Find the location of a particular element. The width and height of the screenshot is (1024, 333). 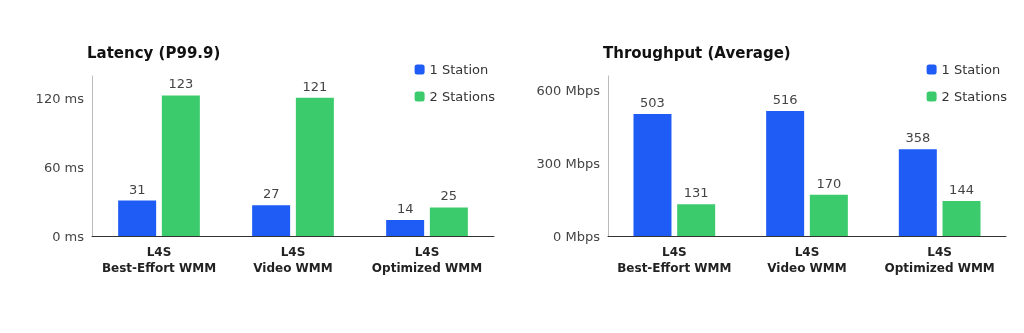

chart-title: Throughput (Average) is located at coordinates (697, 52).